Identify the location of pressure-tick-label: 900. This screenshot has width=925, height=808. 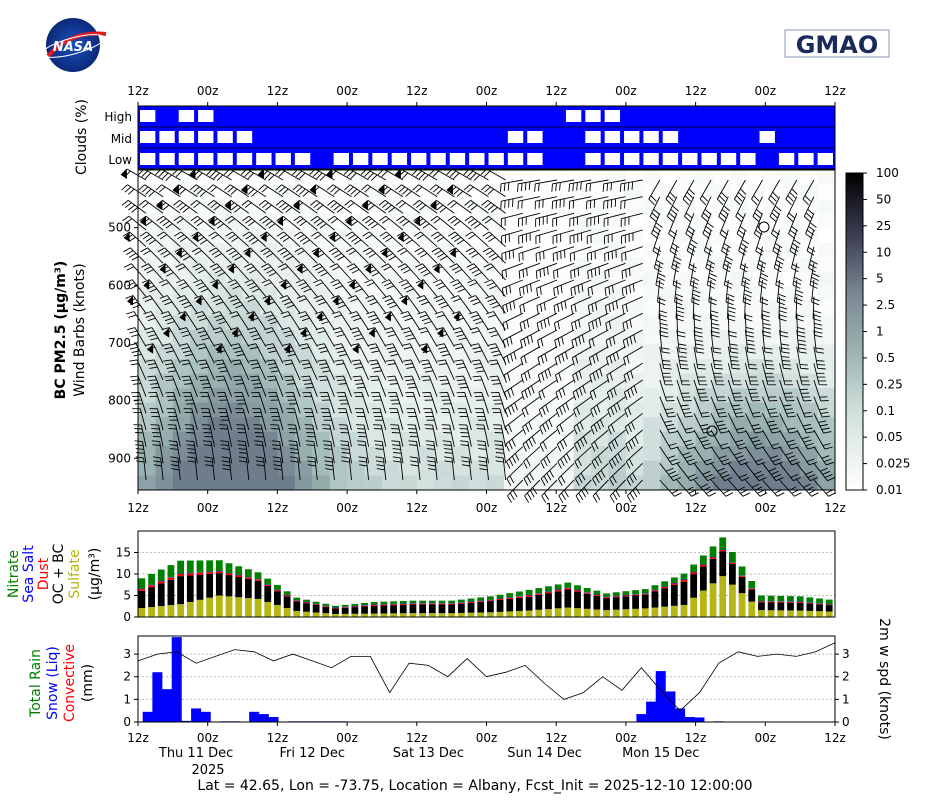
(119, 458).